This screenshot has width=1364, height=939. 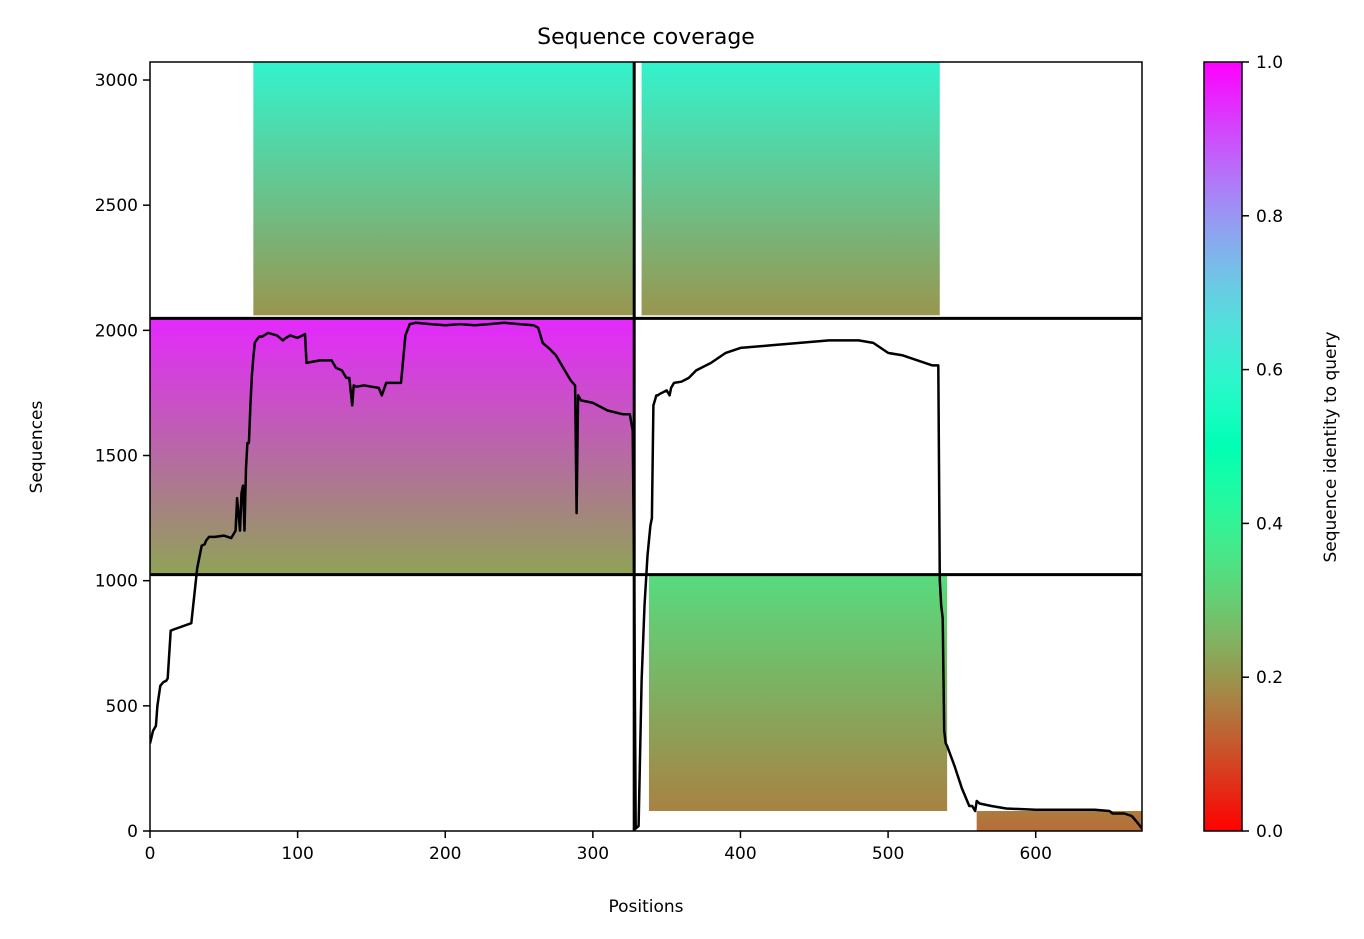 I want to click on y-tick-label: 2500, so click(x=116, y=206).